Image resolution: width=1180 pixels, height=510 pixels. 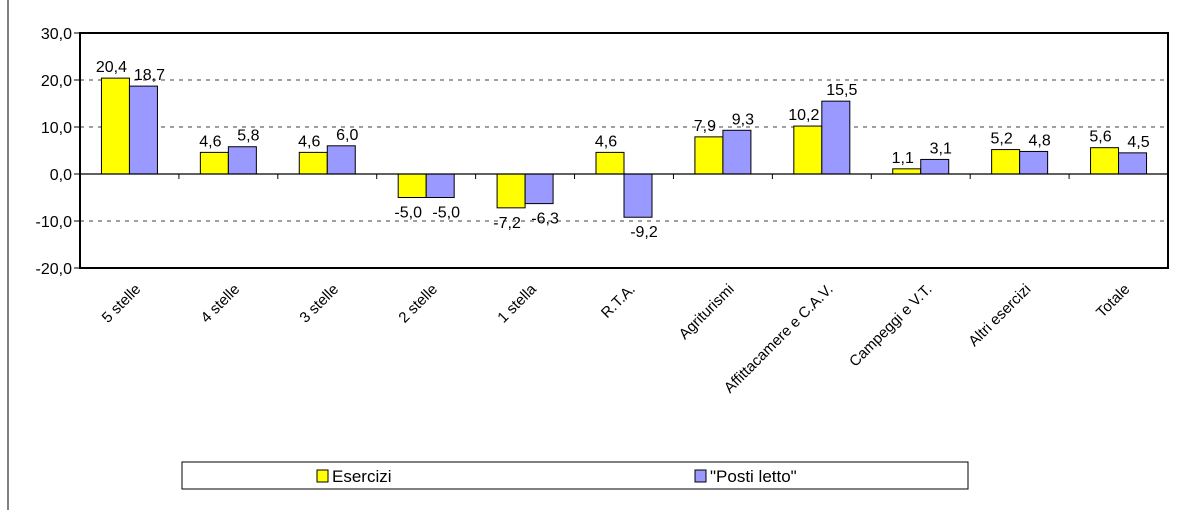 What do you see at coordinates (705, 126) in the screenshot?
I see `data-label: 7,9` at bounding box center [705, 126].